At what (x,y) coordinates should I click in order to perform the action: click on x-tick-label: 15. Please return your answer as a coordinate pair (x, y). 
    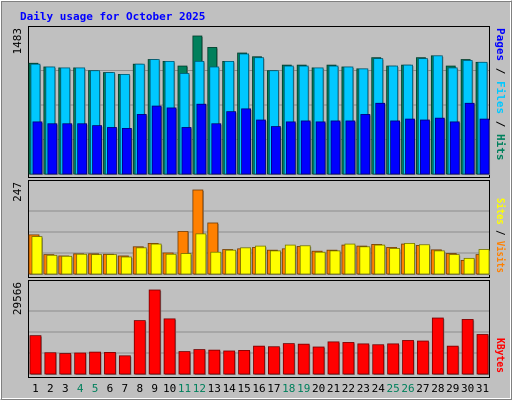
    Looking at the image, I should click on (243, 388).